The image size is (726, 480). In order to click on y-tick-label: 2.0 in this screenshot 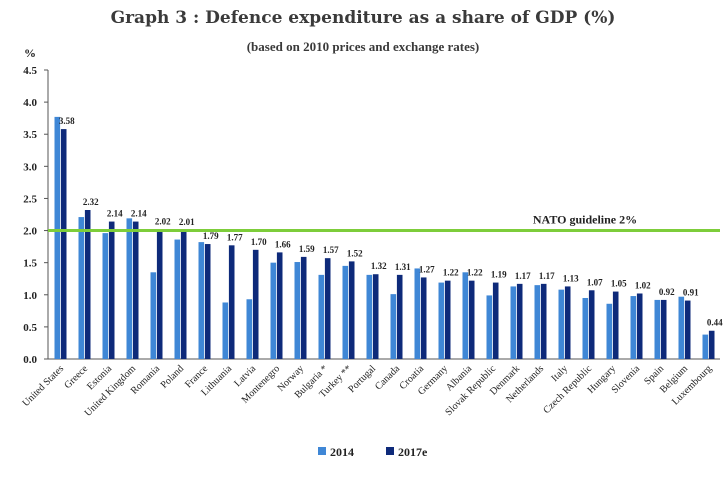, I will do `click(30, 232)`.